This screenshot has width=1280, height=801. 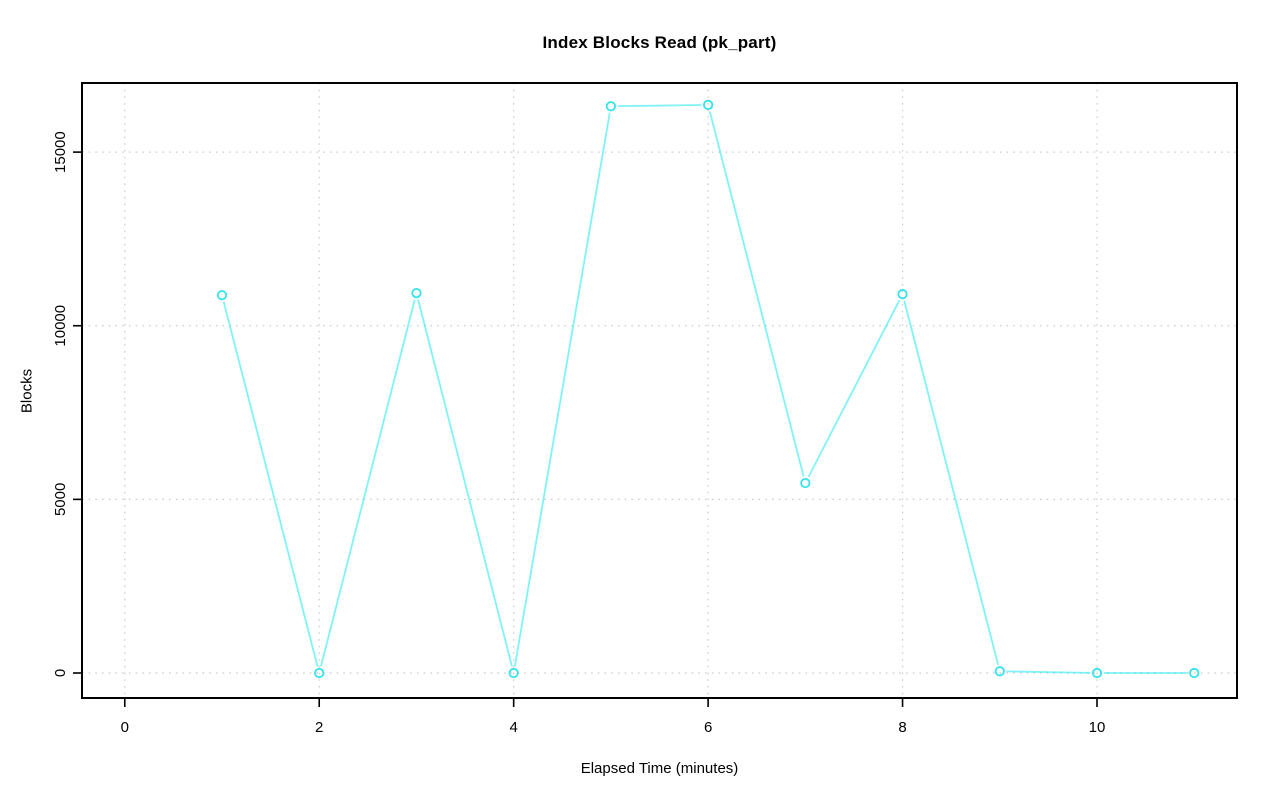 I want to click on x-tick-label: 0, so click(x=125, y=727).